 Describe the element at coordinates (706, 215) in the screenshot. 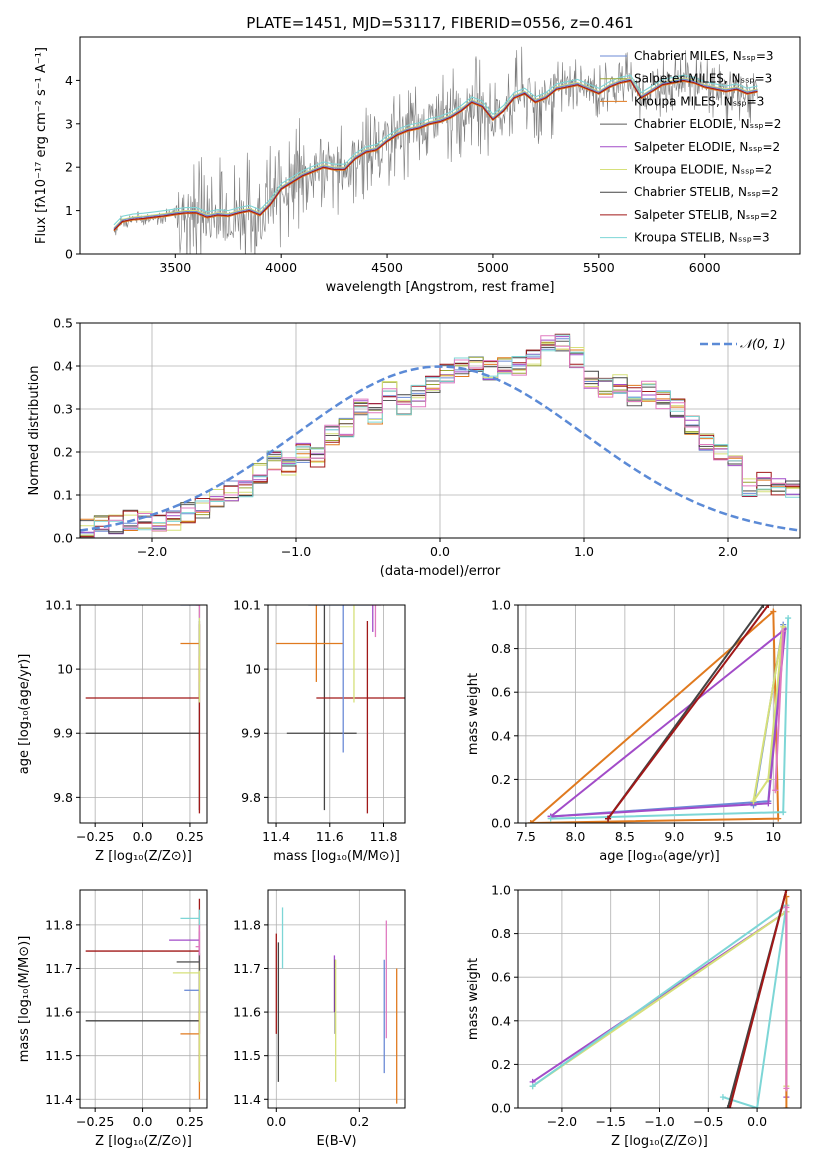

I see `legend-entry: Salpeter STELIB, Nₛₛₚ=2` at that location.